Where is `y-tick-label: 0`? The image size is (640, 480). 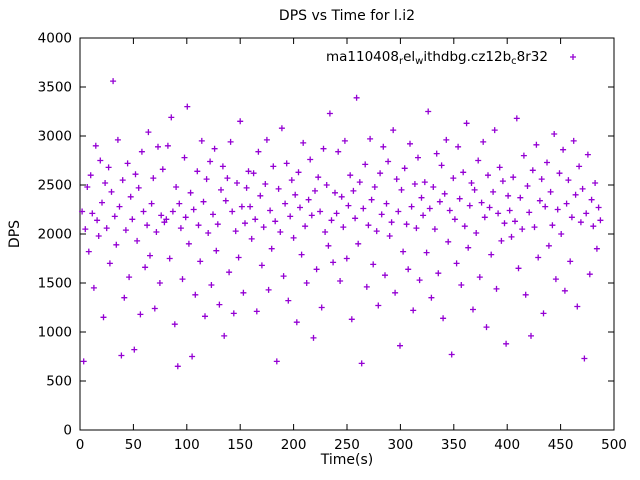
y-tick-label: 0 is located at coordinates (67, 431).